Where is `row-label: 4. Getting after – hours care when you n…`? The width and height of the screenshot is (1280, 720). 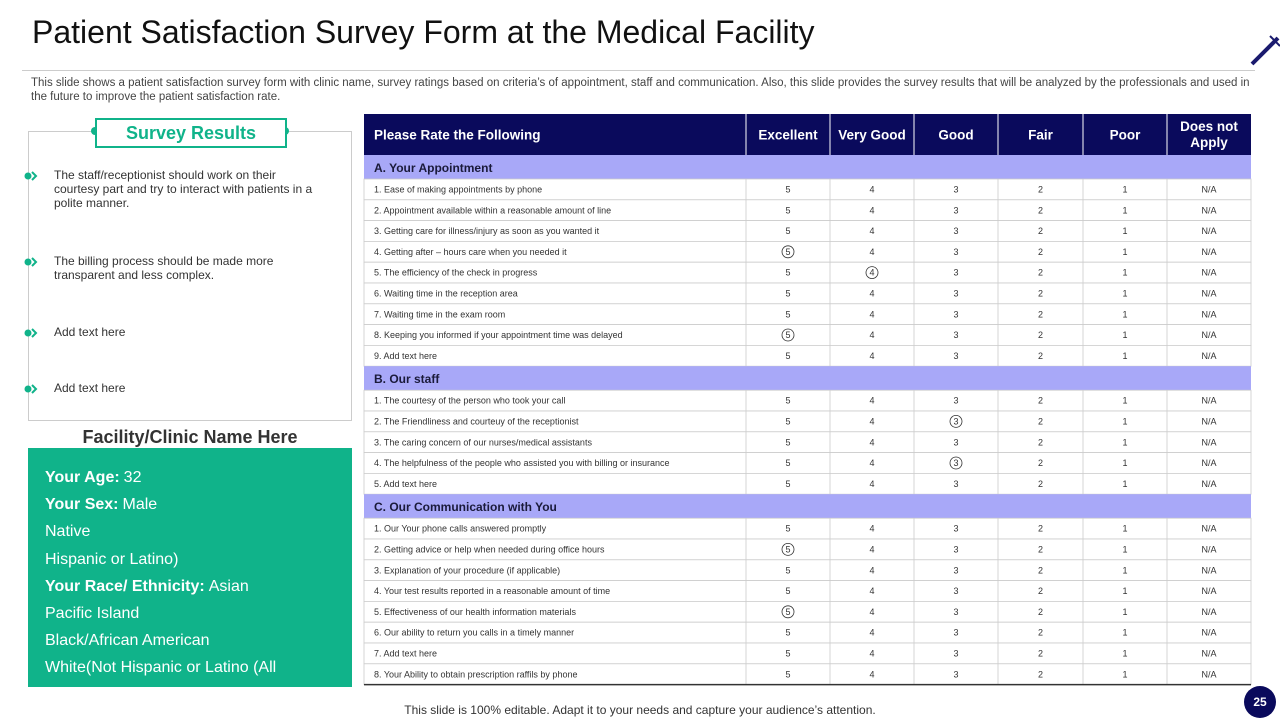 row-label: 4. Getting after – hours care when you n… is located at coordinates (470, 252).